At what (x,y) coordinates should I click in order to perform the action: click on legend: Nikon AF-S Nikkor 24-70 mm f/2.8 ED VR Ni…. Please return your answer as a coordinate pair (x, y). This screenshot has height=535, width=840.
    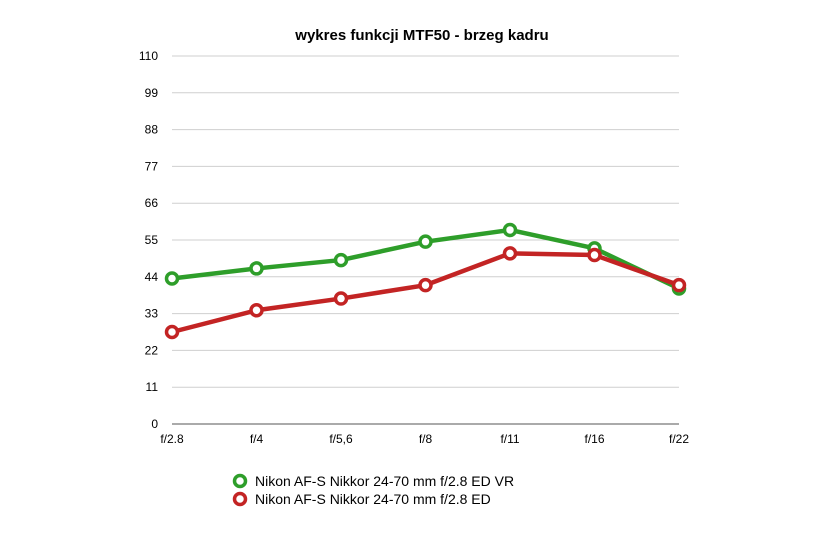
    Looking at the image, I should click on (373, 490).